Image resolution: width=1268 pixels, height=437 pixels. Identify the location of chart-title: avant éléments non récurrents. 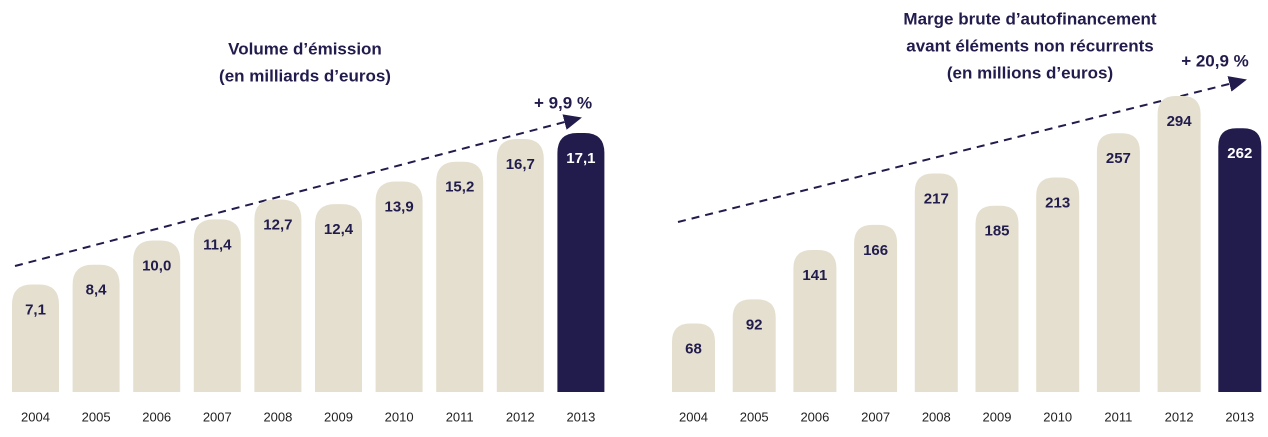
(1030, 45).